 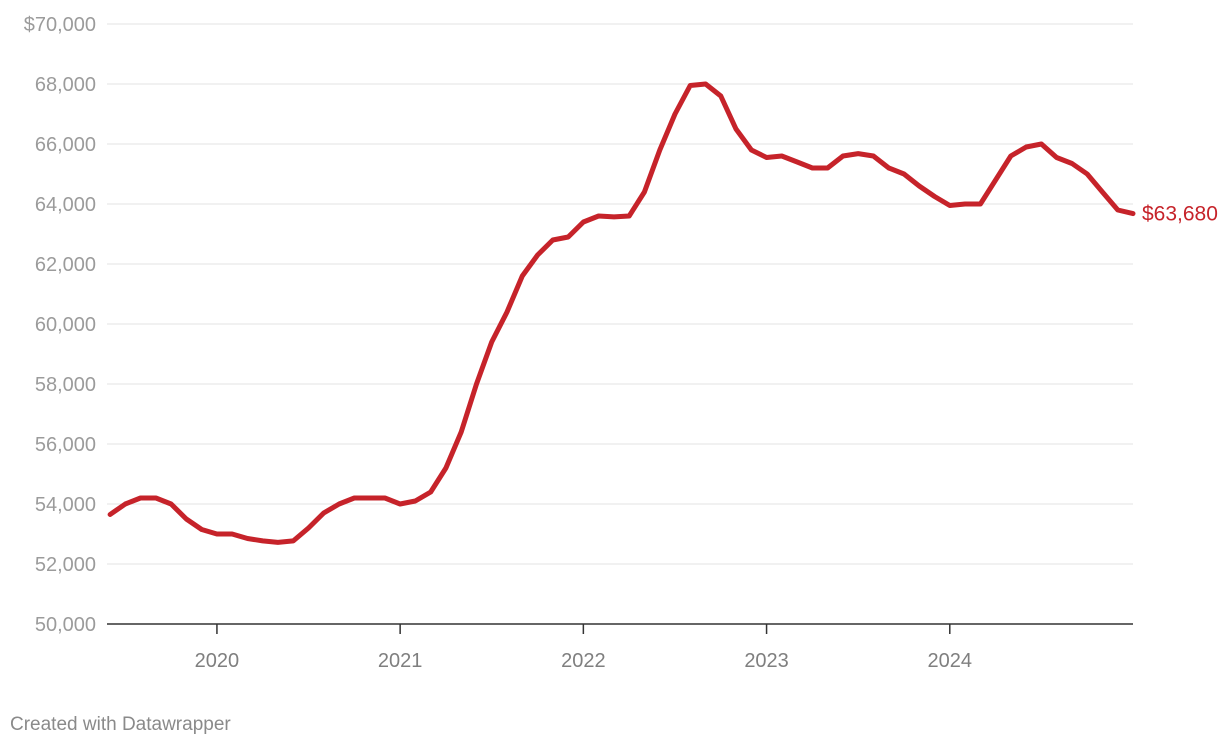 I want to click on y-tick-label-56000: 56,000, so click(x=65, y=445).